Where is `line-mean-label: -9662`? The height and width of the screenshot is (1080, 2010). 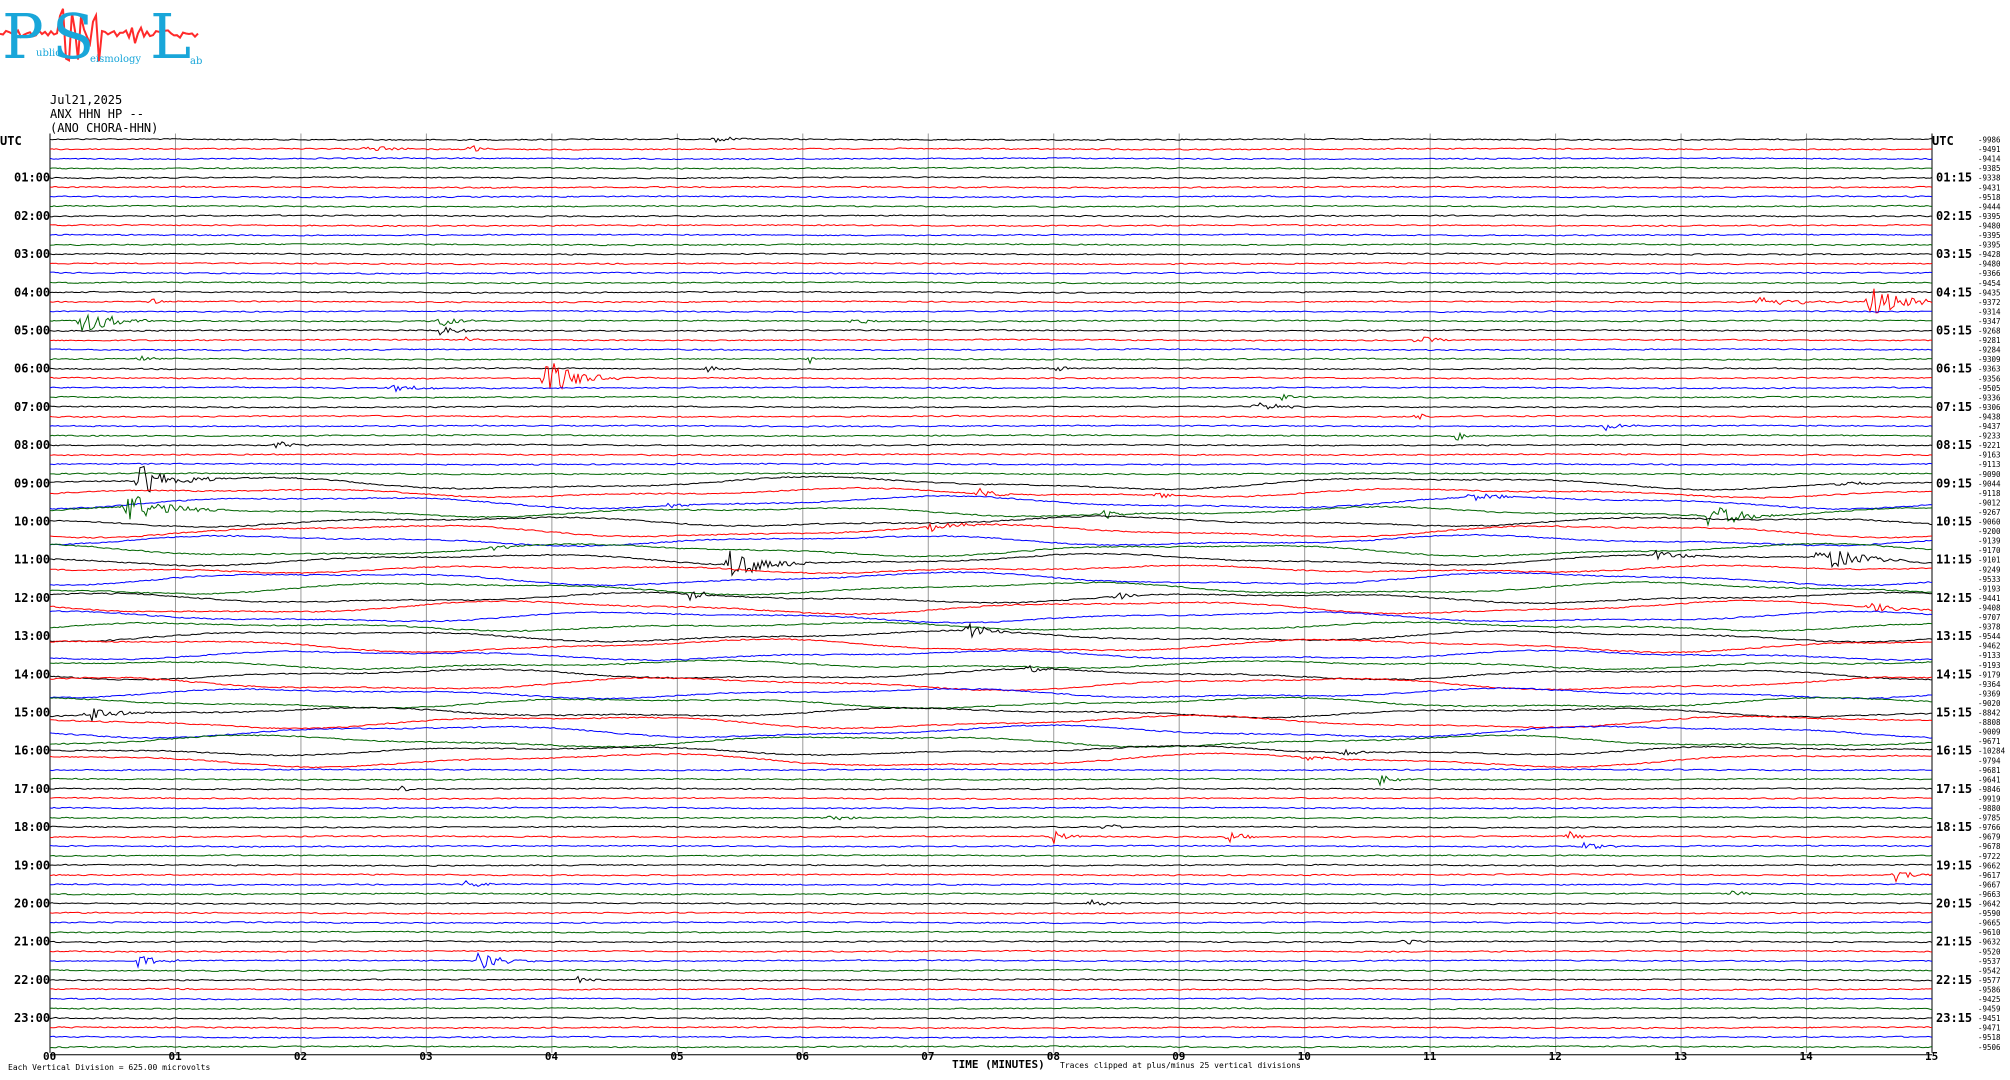 line-mean-label: -9662 is located at coordinates (1989, 865).